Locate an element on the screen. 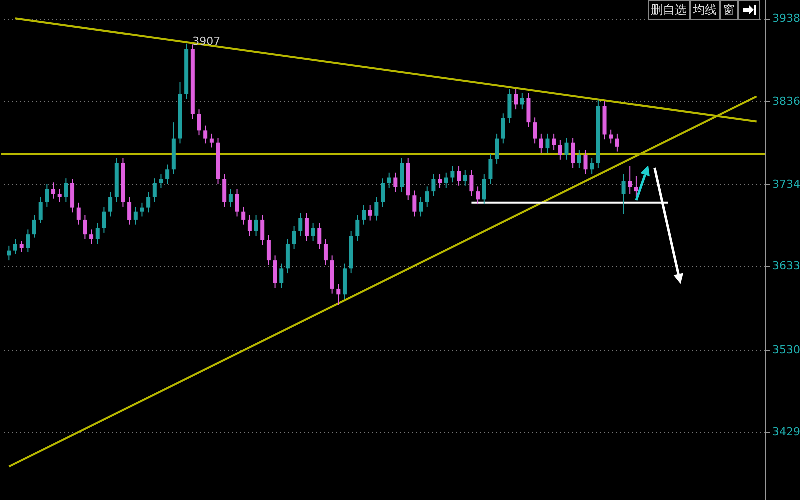 This screenshot has height=500, width=800. annotation: 删自选 is located at coordinates (669, 10).